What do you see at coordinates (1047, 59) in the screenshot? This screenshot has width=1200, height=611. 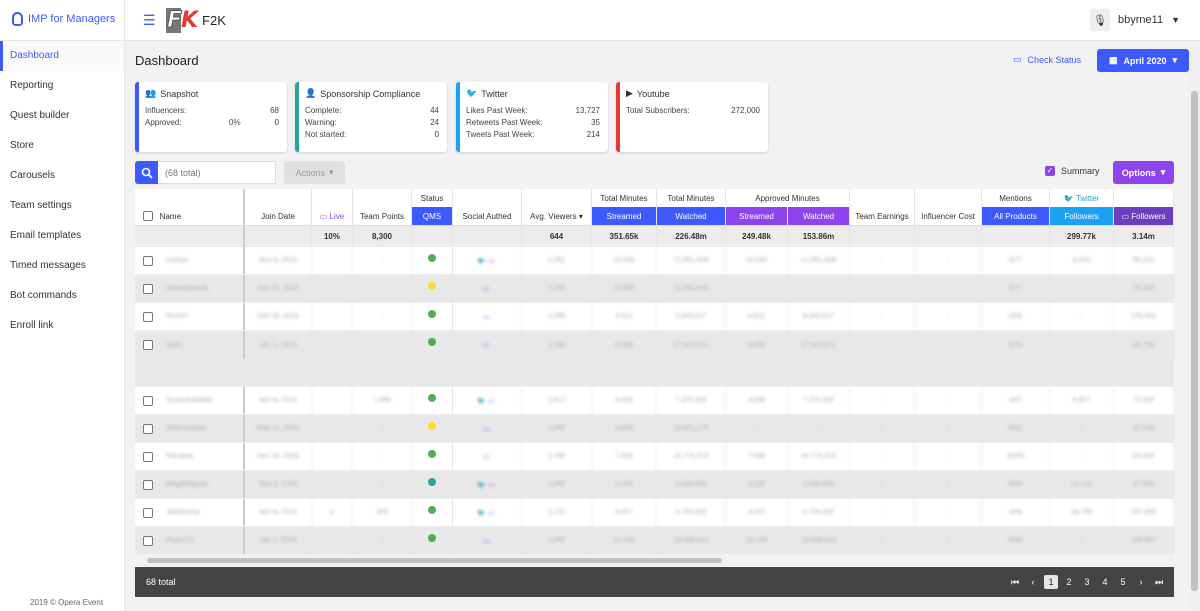 I see `check-status-link: ▭ Check Status` at bounding box center [1047, 59].